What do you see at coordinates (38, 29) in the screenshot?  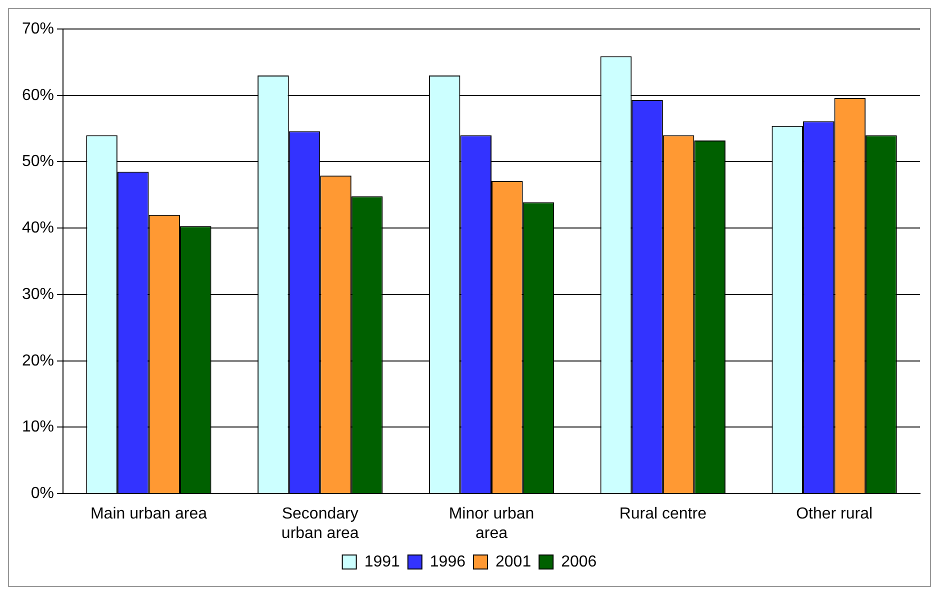 I see `y-tick-label: 70%` at bounding box center [38, 29].